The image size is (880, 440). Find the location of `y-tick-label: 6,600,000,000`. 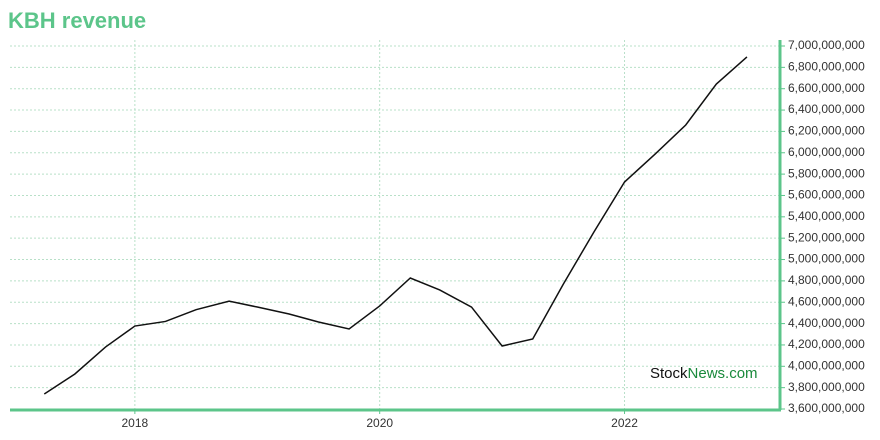

y-tick-label: 6,600,000,000 is located at coordinates (826, 88).